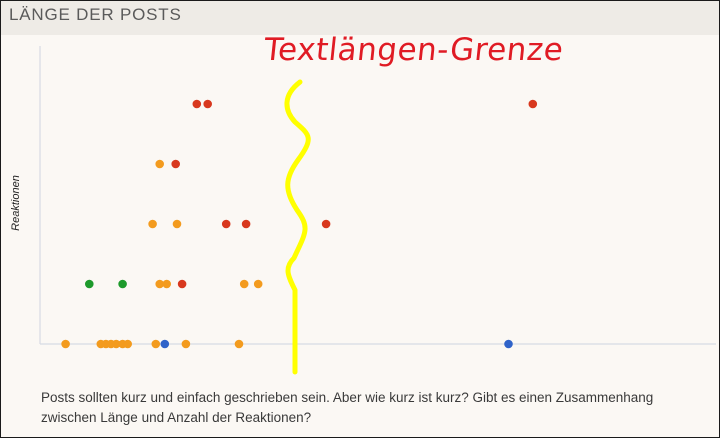 The height and width of the screenshot is (438, 720). Describe the element at coordinates (95, 14) in the screenshot. I see `chart-title: LÄNGE DER POSTS` at that location.